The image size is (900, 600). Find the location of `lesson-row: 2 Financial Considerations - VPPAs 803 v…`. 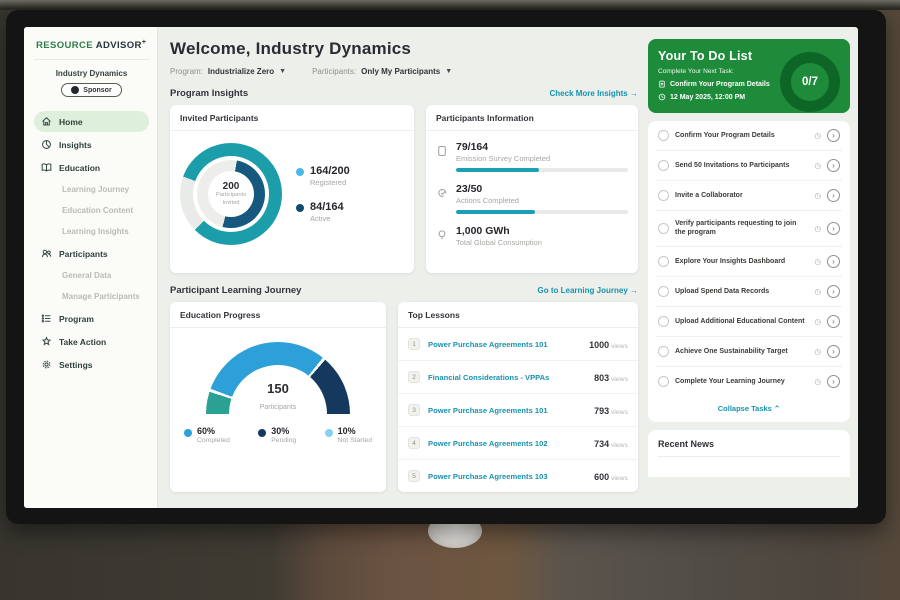

lesson-row: 2 Financial Considerations - VPPAs 803 v… is located at coordinates (518, 377).